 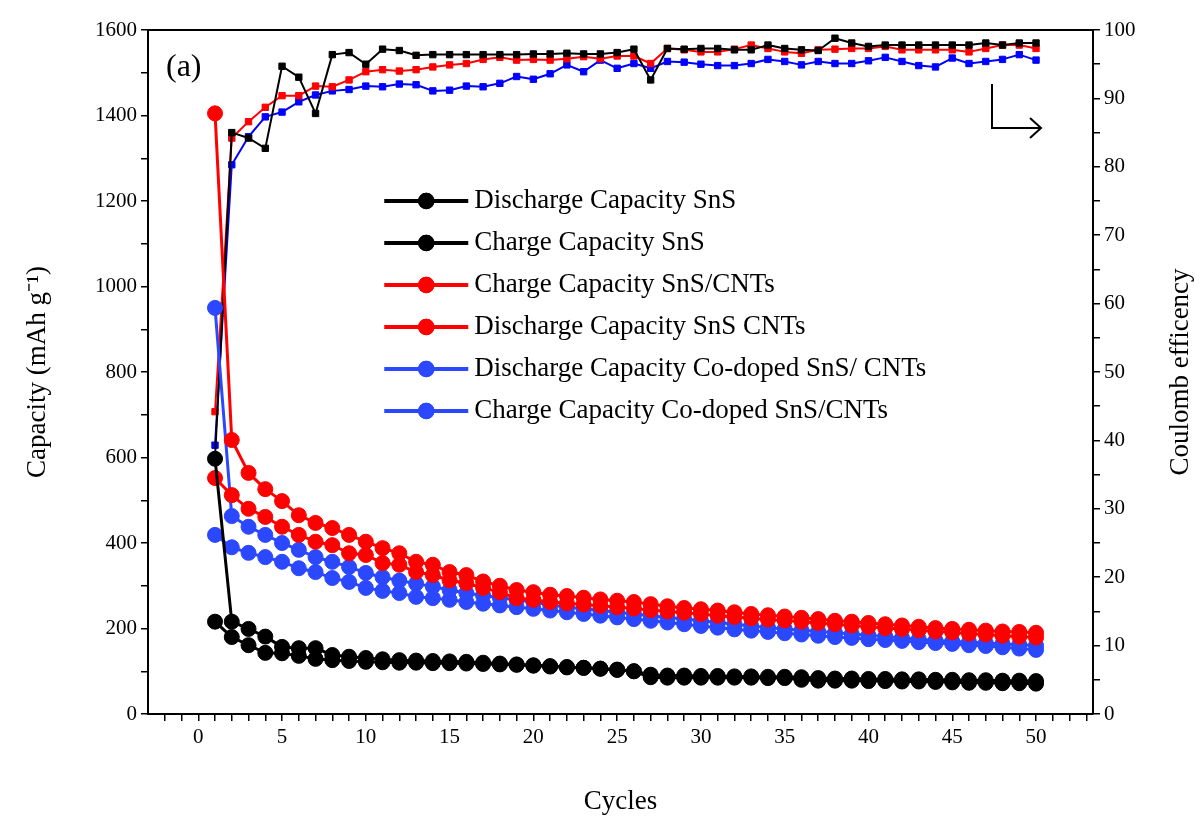 I want to click on y-tick-label: 1400, so click(x=116, y=114).